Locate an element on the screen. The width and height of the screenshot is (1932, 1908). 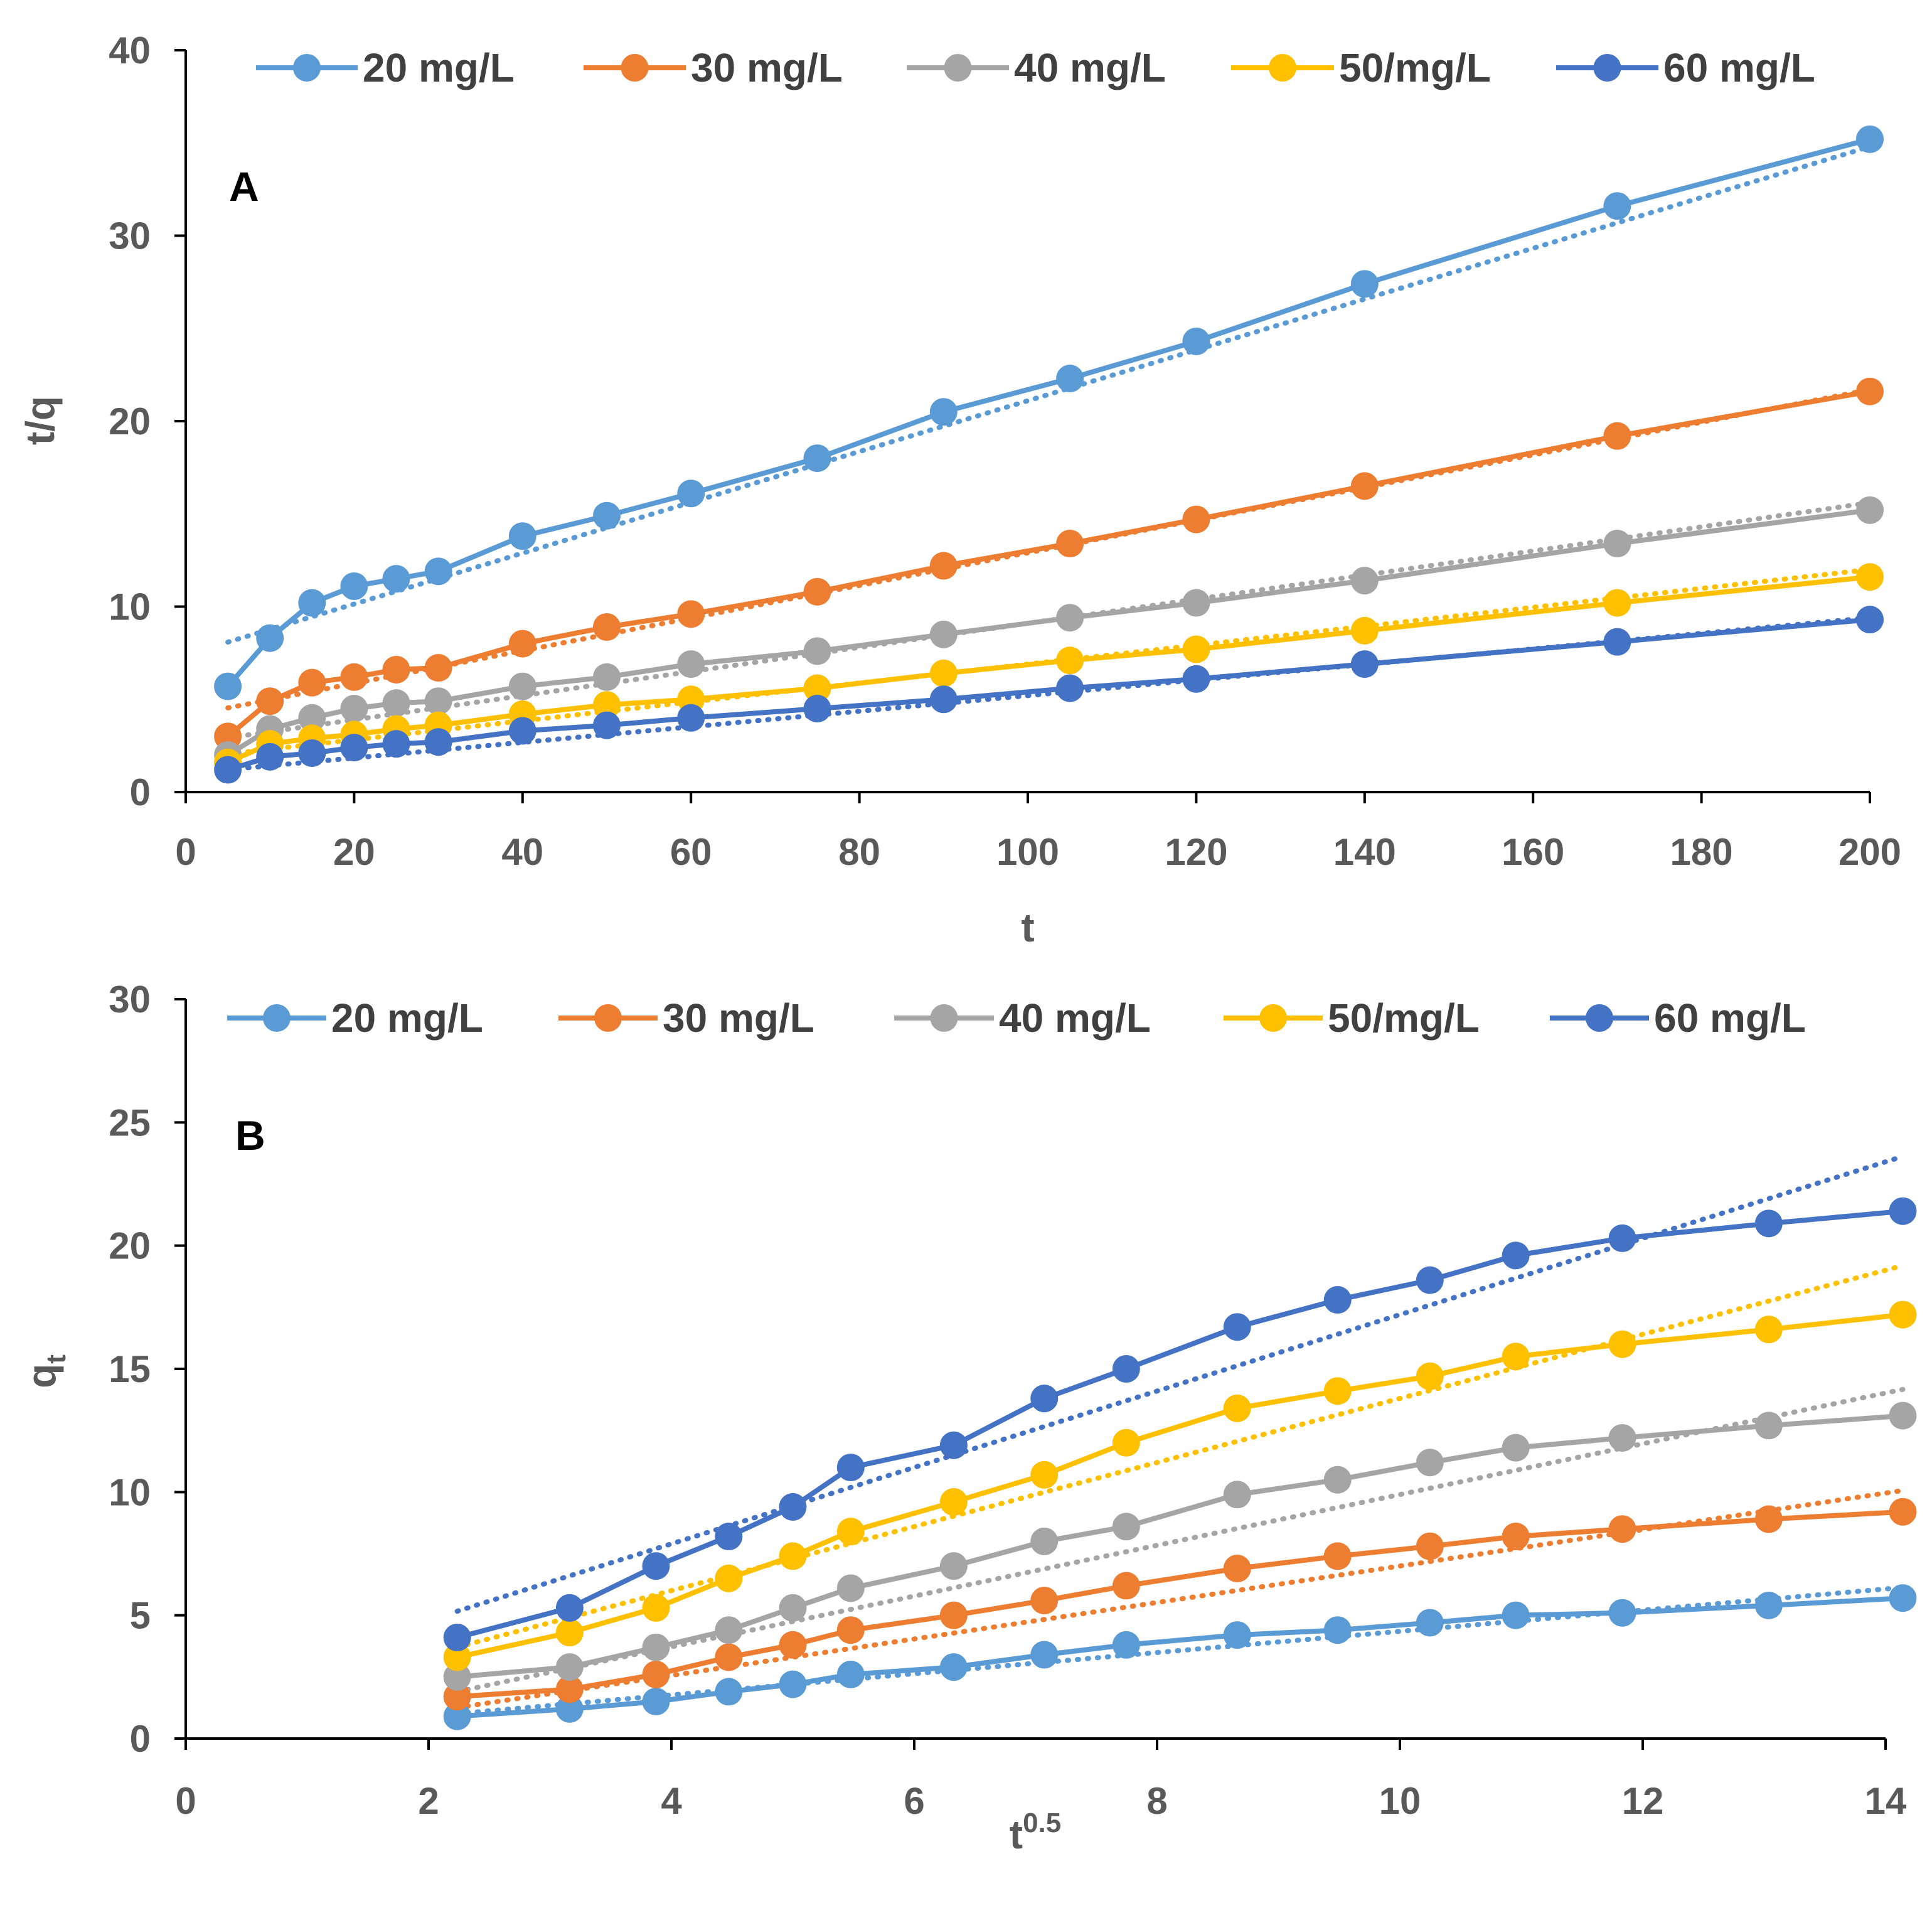
x-tick-label: 160 is located at coordinates (1533, 852).